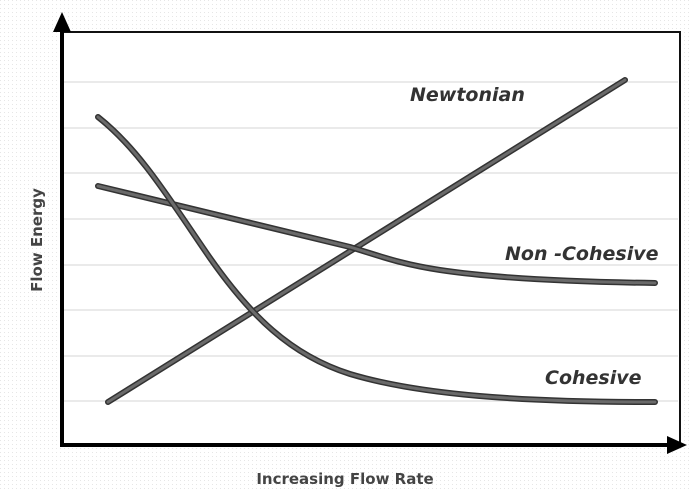 The width and height of the screenshot is (689, 491). I want to click on y-arrow, so click(62, 22).